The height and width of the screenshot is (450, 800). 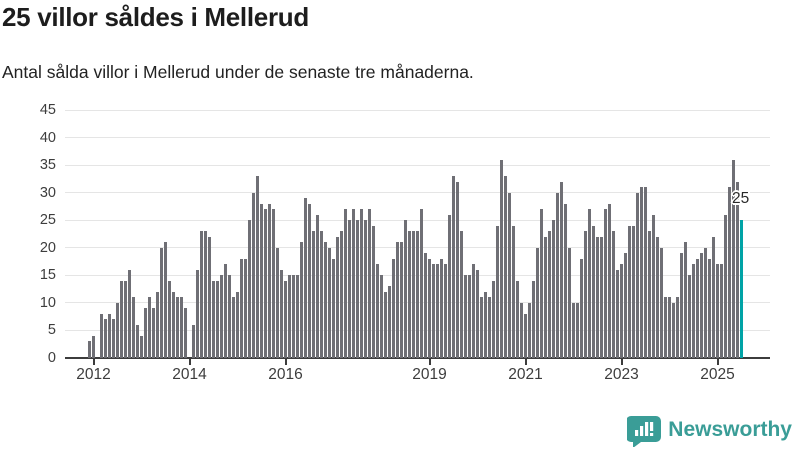 What do you see at coordinates (93, 374) in the screenshot?
I see `x-tick-label-2012: 2012` at bounding box center [93, 374].